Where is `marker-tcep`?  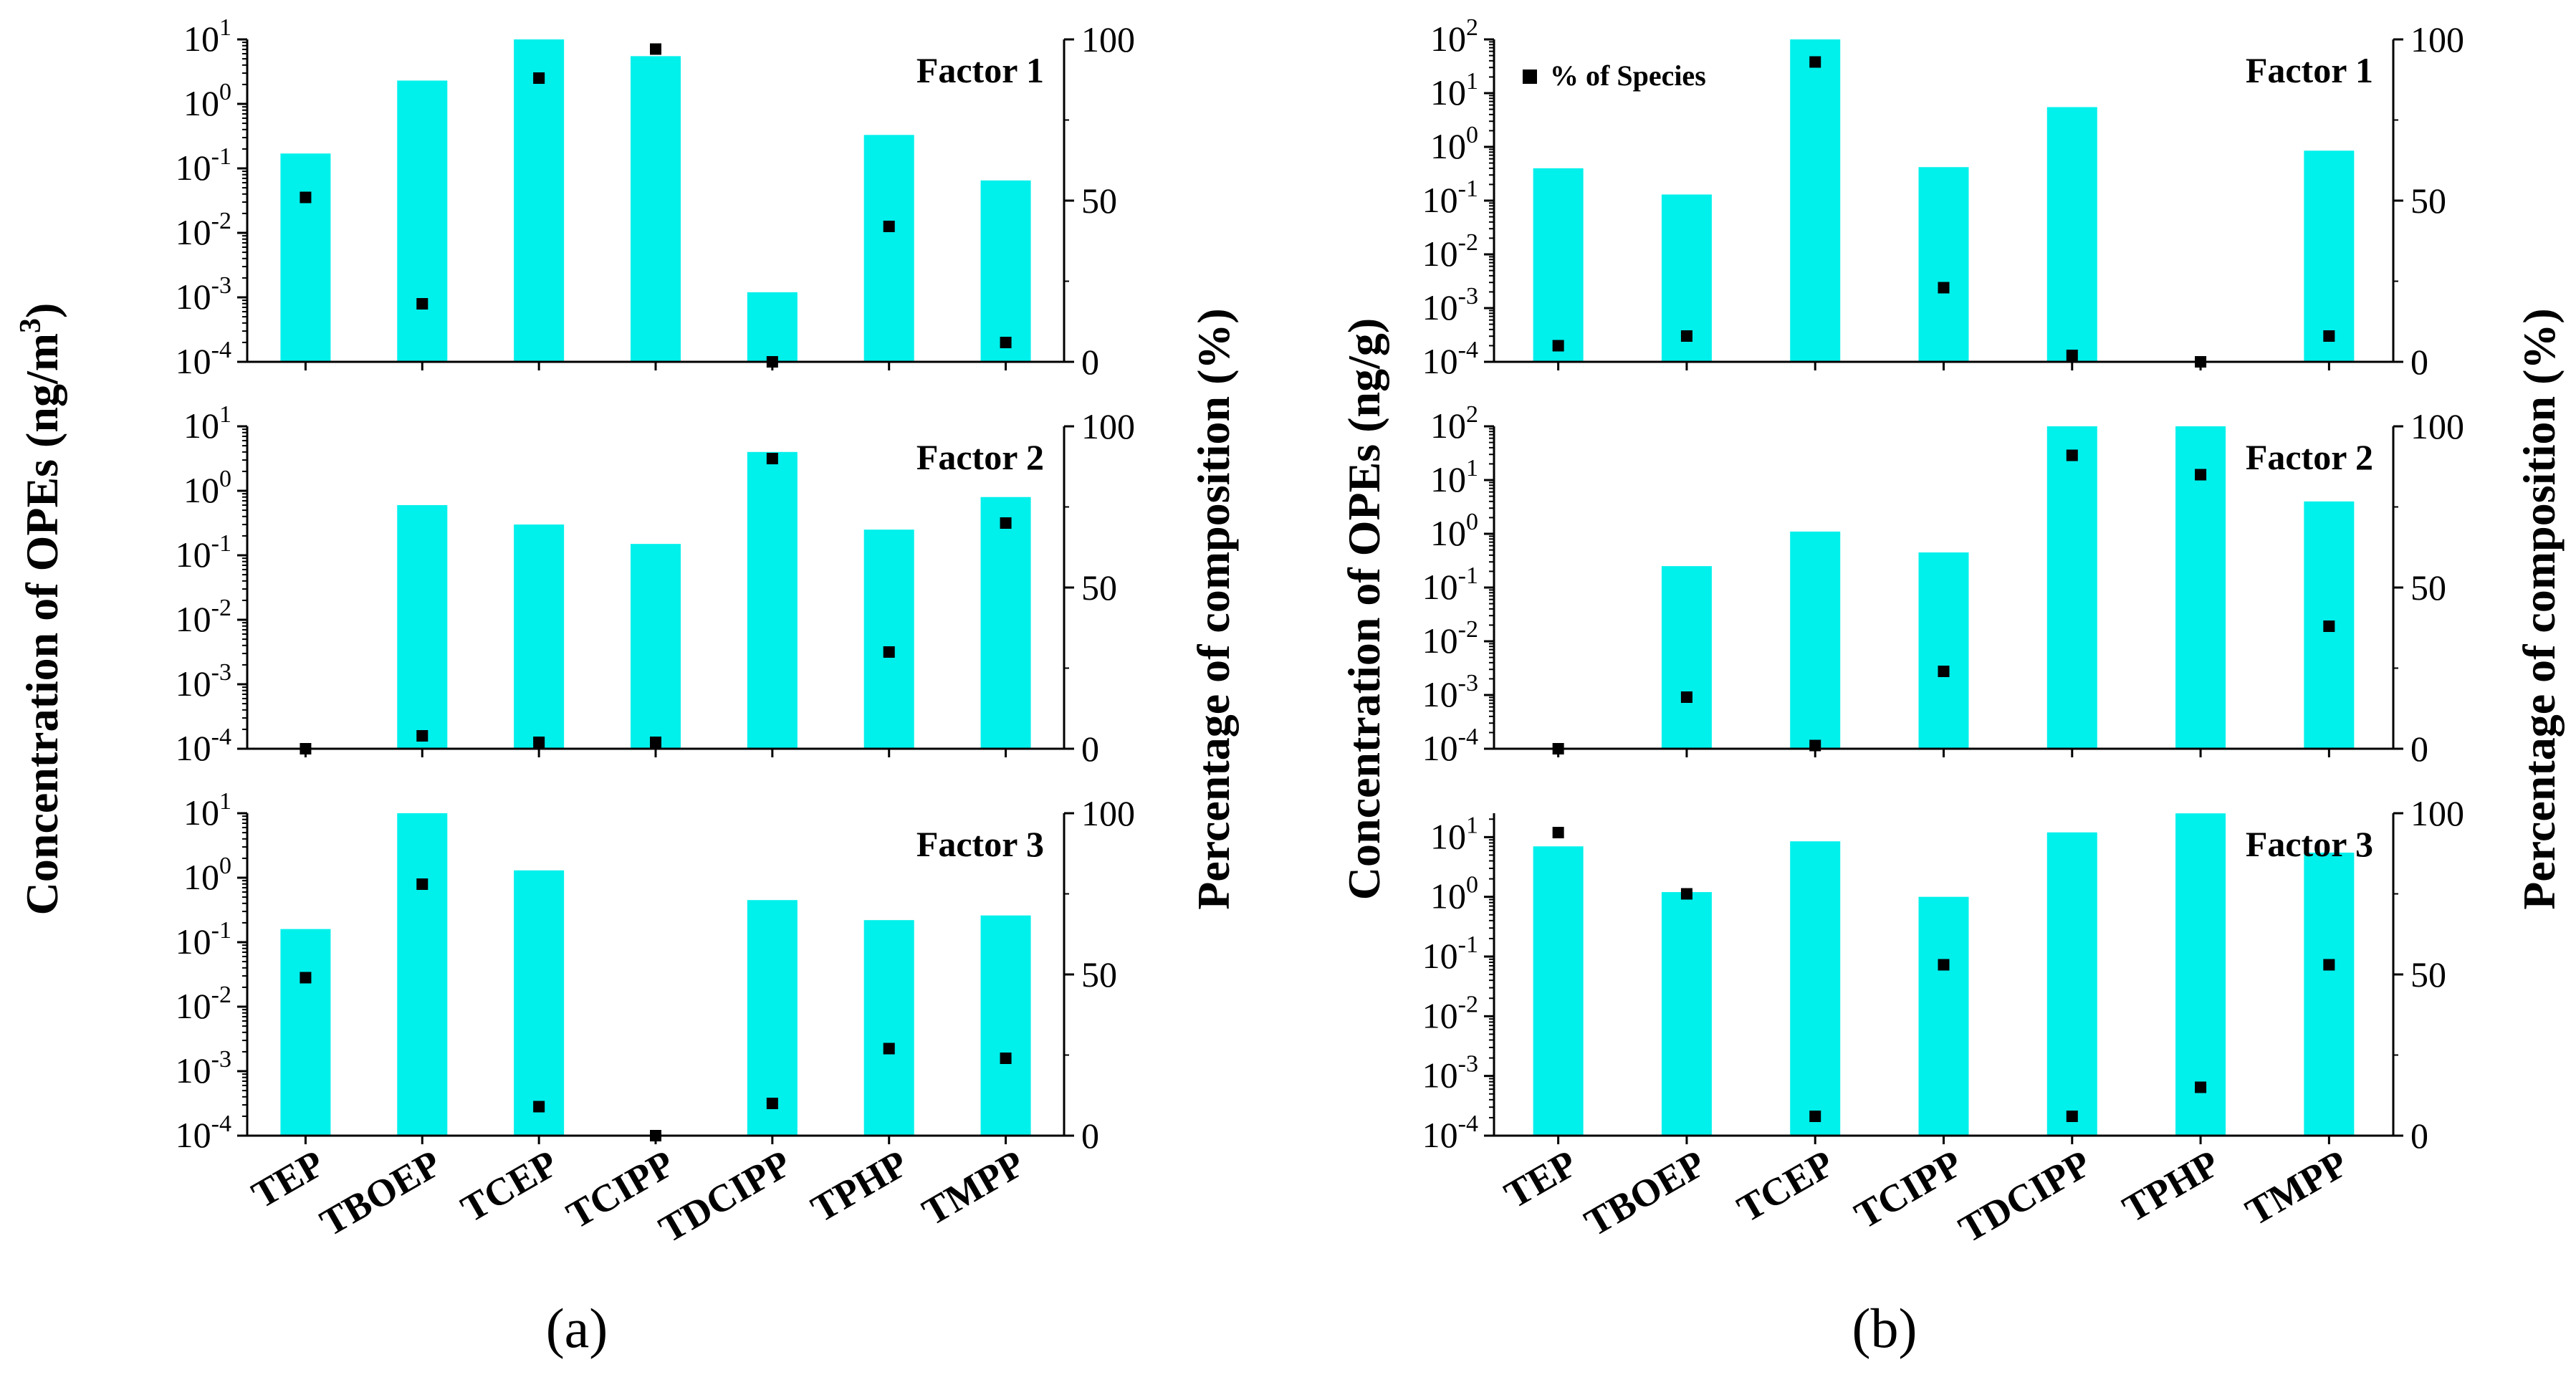 marker-tcep is located at coordinates (539, 1107).